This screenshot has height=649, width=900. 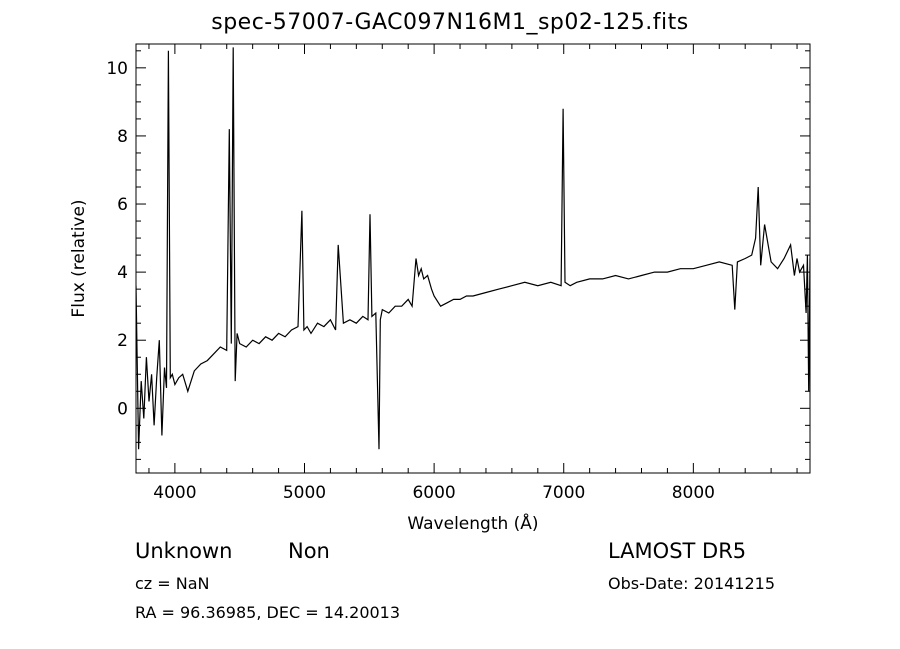 What do you see at coordinates (304, 493) in the screenshot?
I see `x-tick-label: 5000` at bounding box center [304, 493].